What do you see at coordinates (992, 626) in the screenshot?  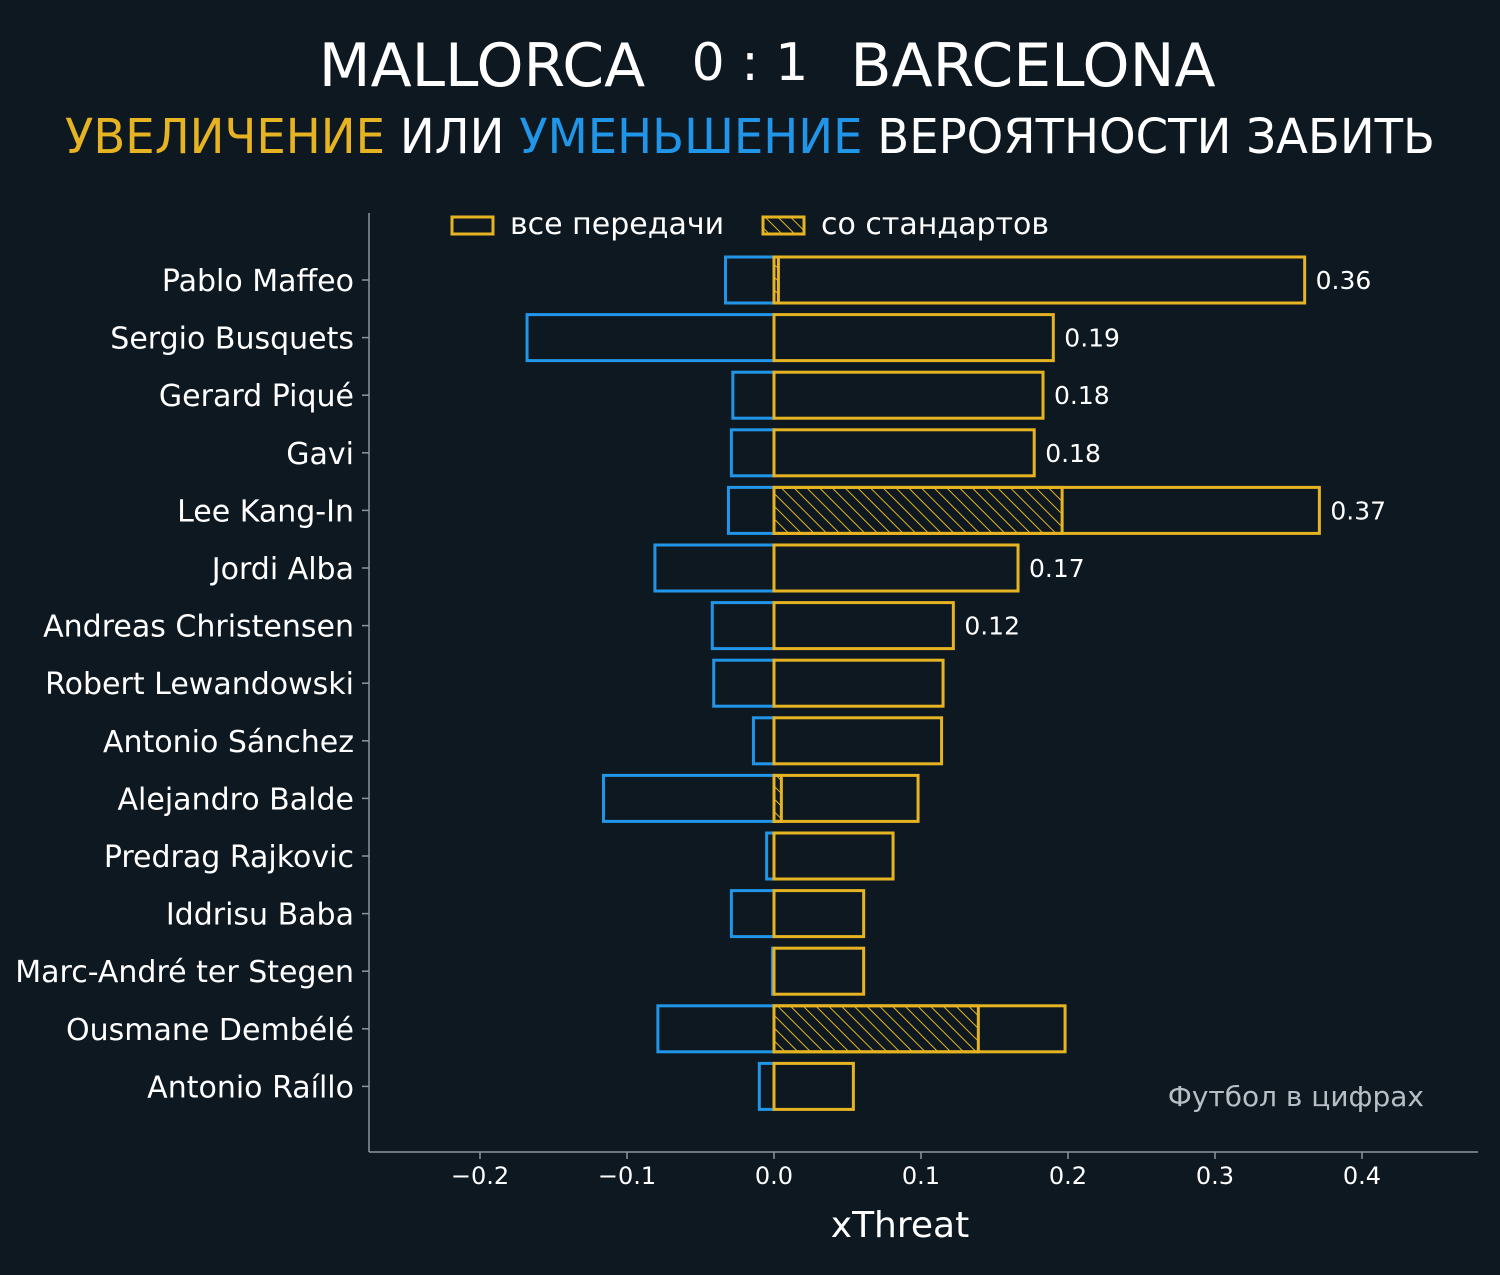 I see `bar-value-label: 0.12` at bounding box center [992, 626].